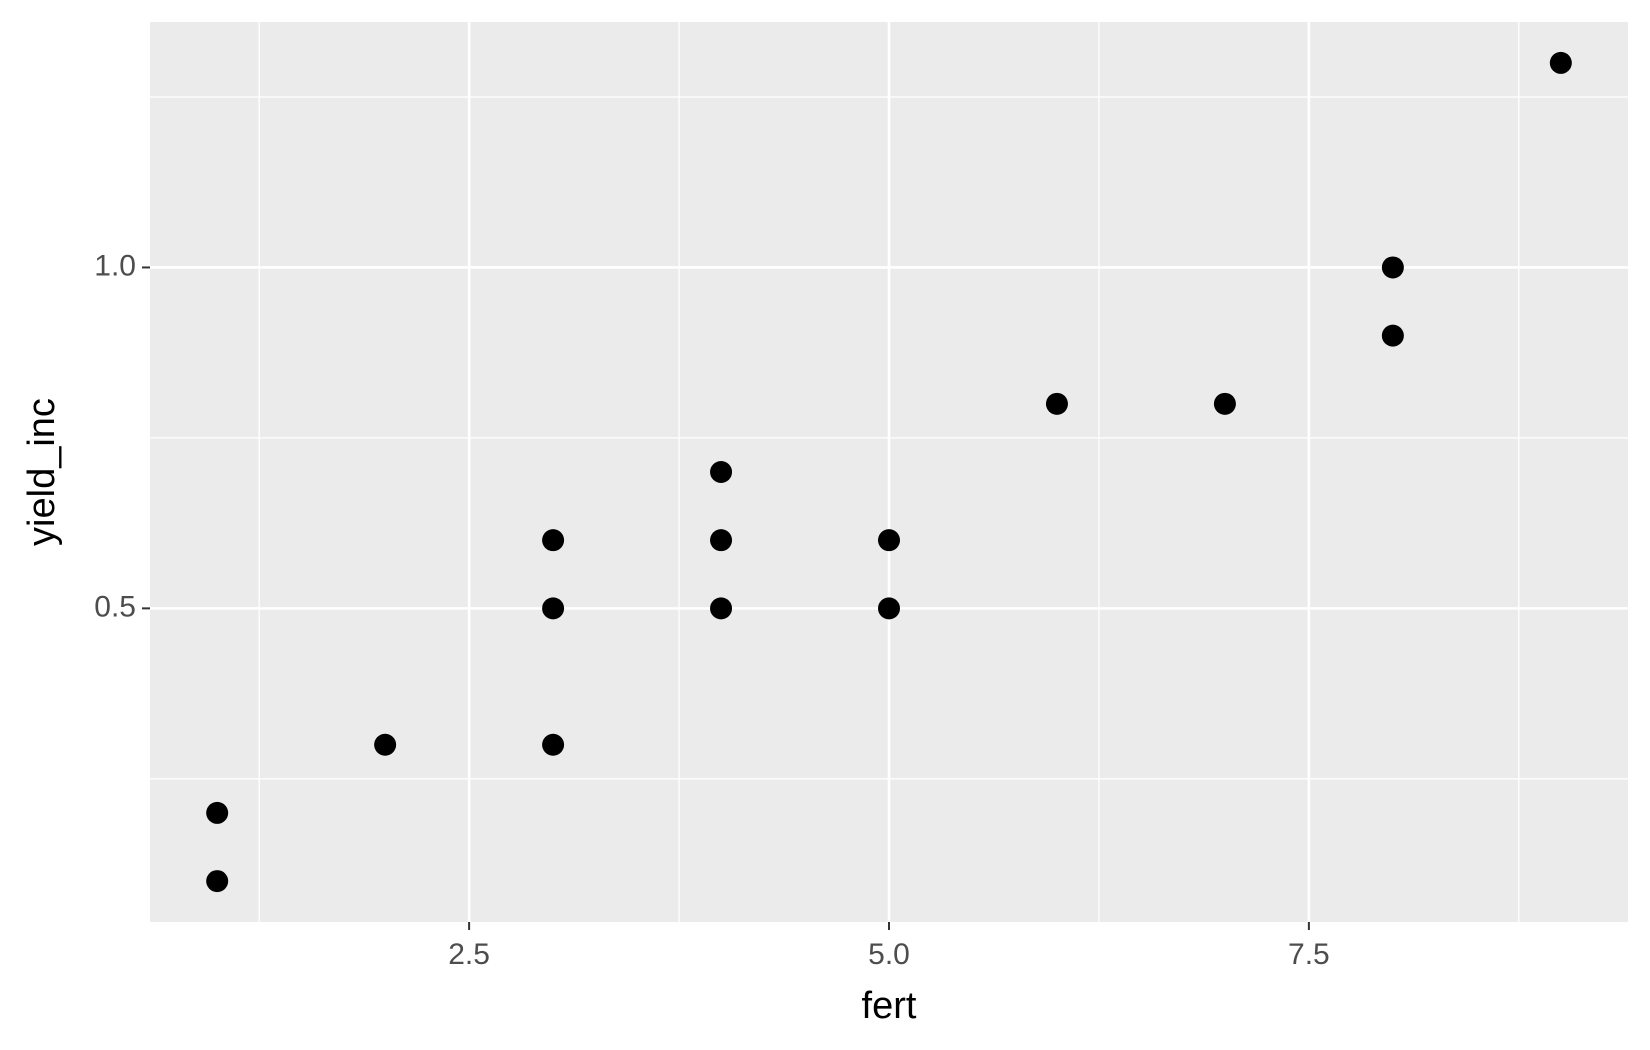 Image resolution: width=1650 pixels, height=1050 pixels. I want to click on y-tick-label: 0.5, so click(115, 606).